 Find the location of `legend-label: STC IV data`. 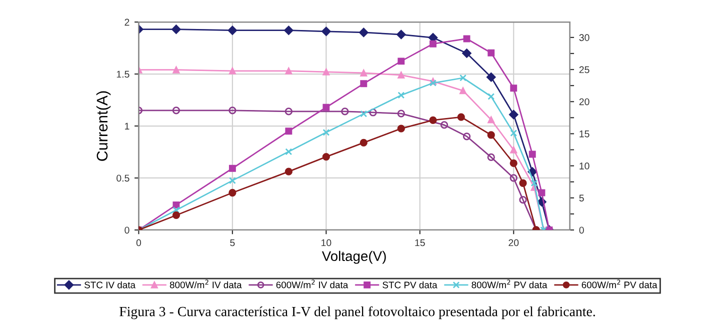

legend-label: STC IV data is located at coordinates (110, 284).